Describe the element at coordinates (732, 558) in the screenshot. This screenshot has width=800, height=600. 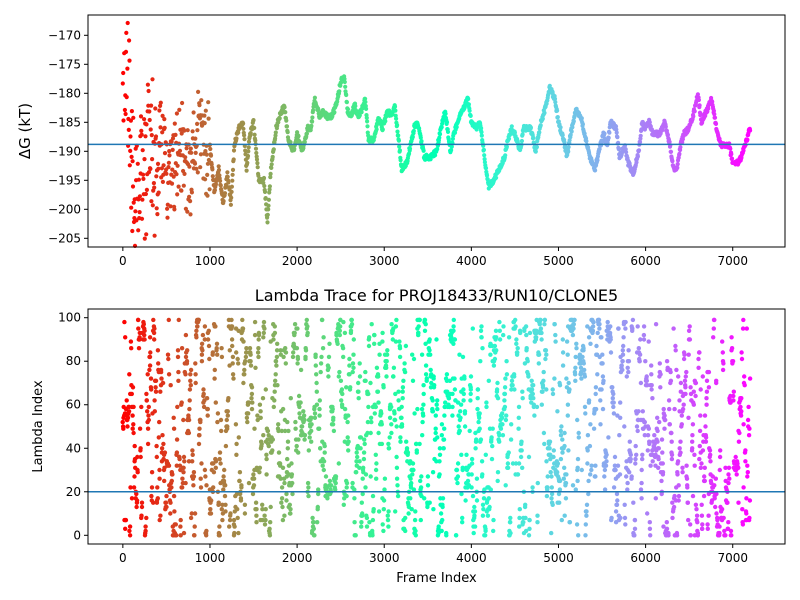
I see `lambda-trace-x-tick-label: 7000` at that location.